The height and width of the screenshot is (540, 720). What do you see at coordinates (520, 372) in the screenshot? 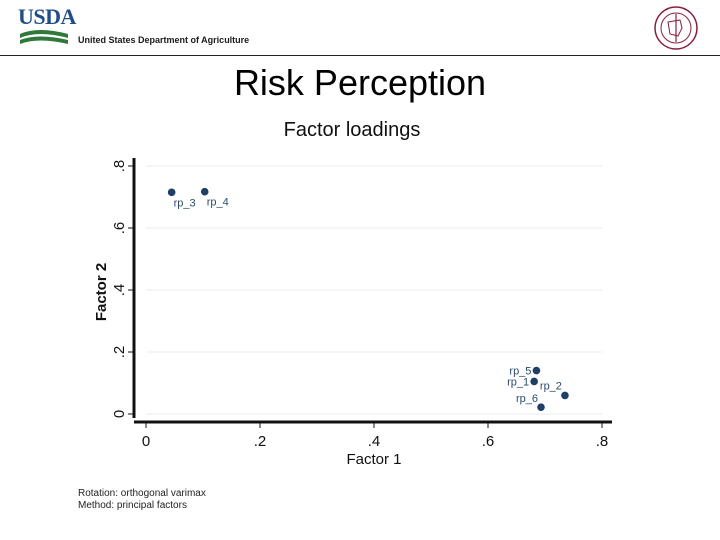
I see `point-label-rp_5: rp_5` at bounding box center [520, 372].